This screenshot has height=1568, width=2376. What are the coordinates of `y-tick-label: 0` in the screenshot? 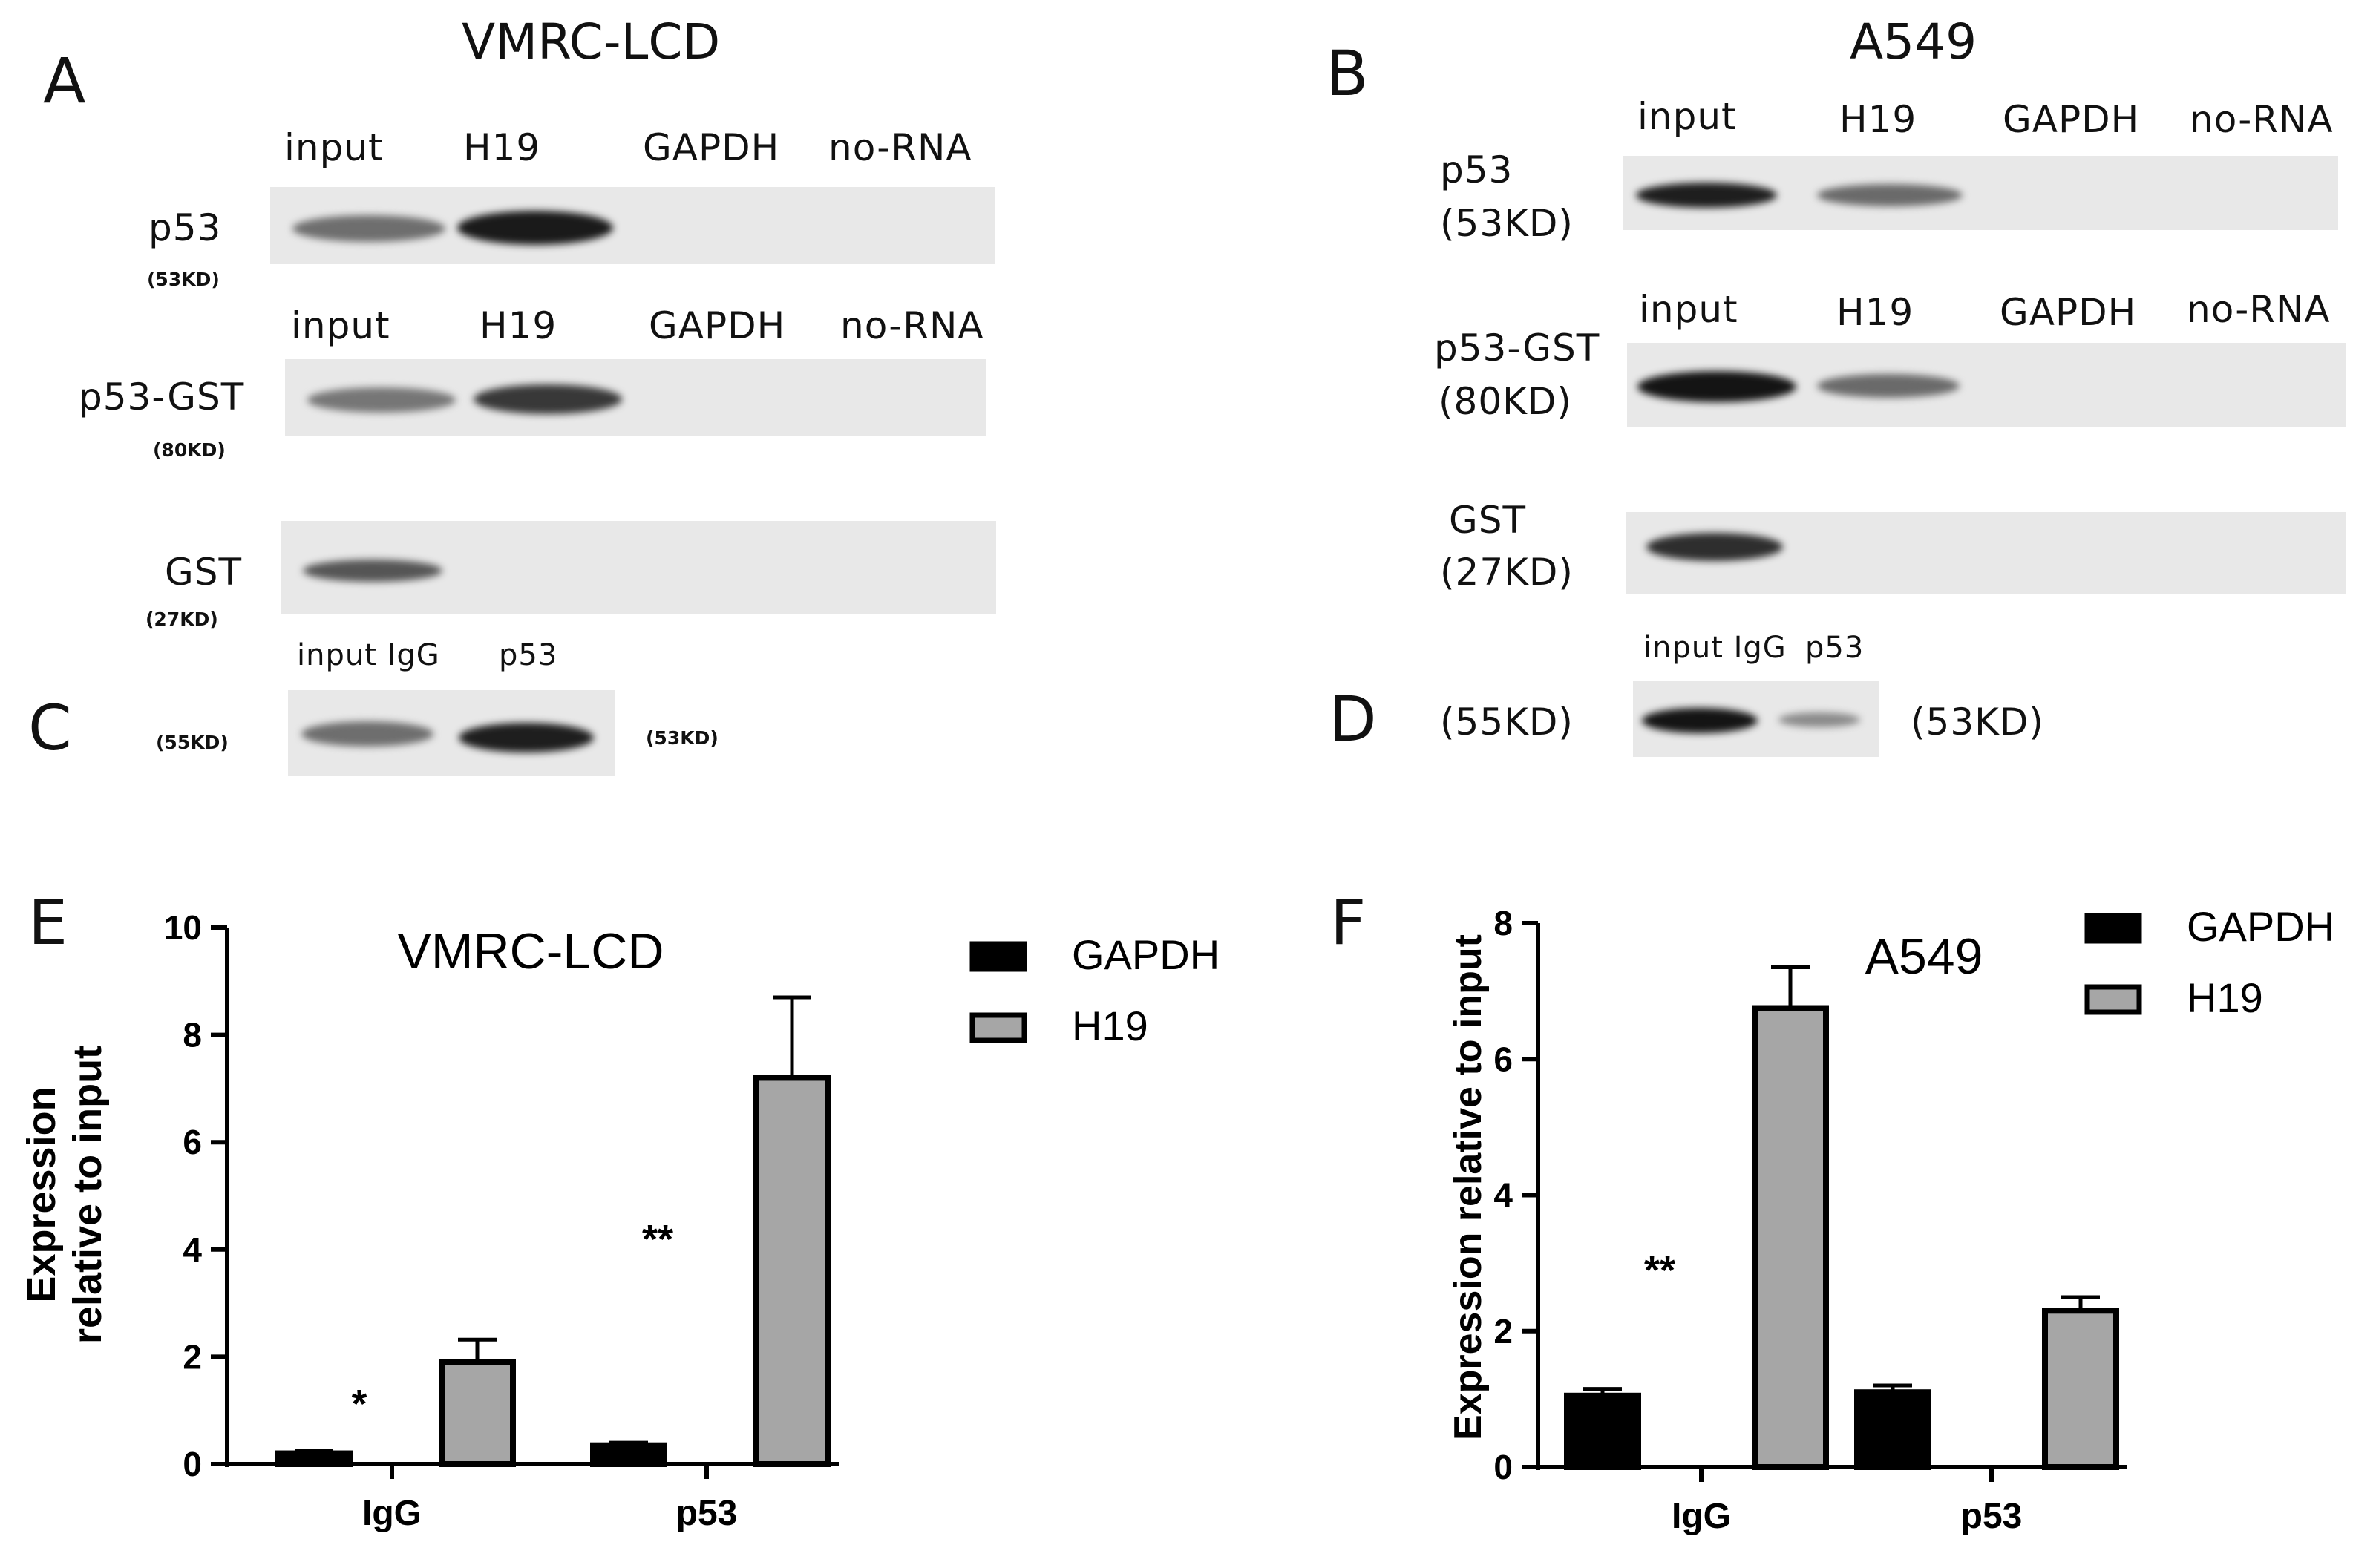 It's located at (1503, 1467).